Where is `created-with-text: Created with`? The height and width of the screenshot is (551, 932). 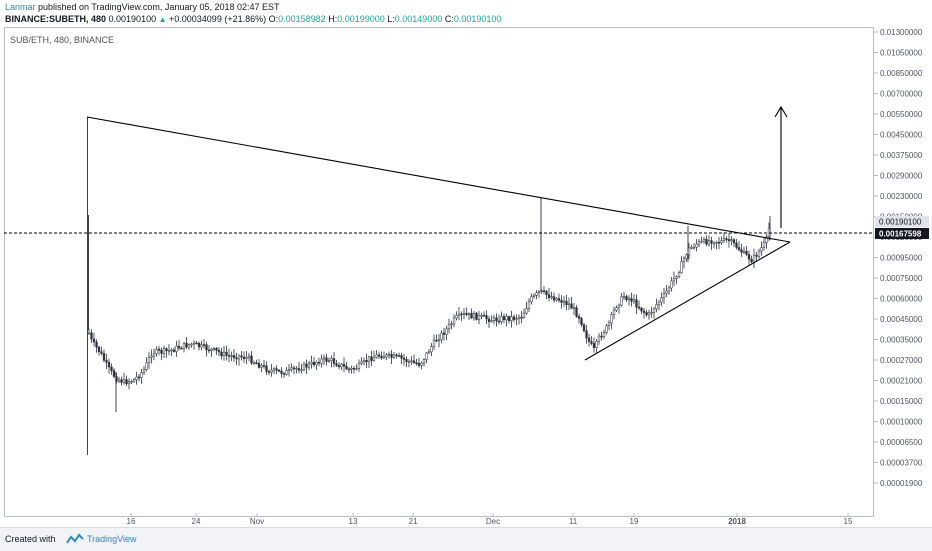
created-with-text: Created with is located at coordinates (30, 539).